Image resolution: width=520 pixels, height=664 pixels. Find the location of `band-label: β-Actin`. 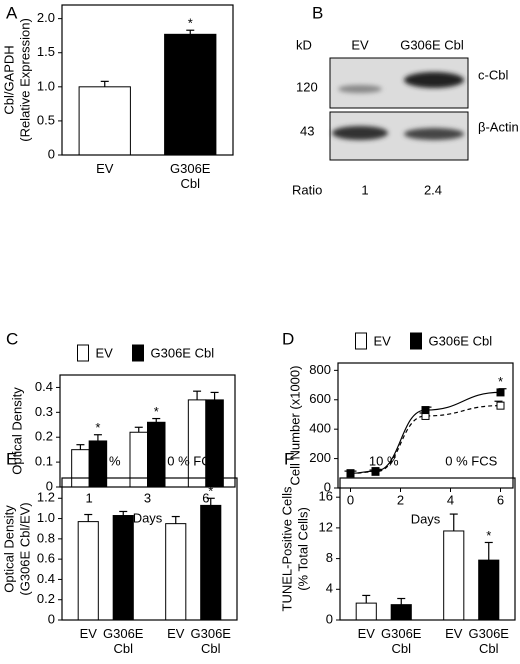

band-label: β-Actin is located at coordinates (498, 126).